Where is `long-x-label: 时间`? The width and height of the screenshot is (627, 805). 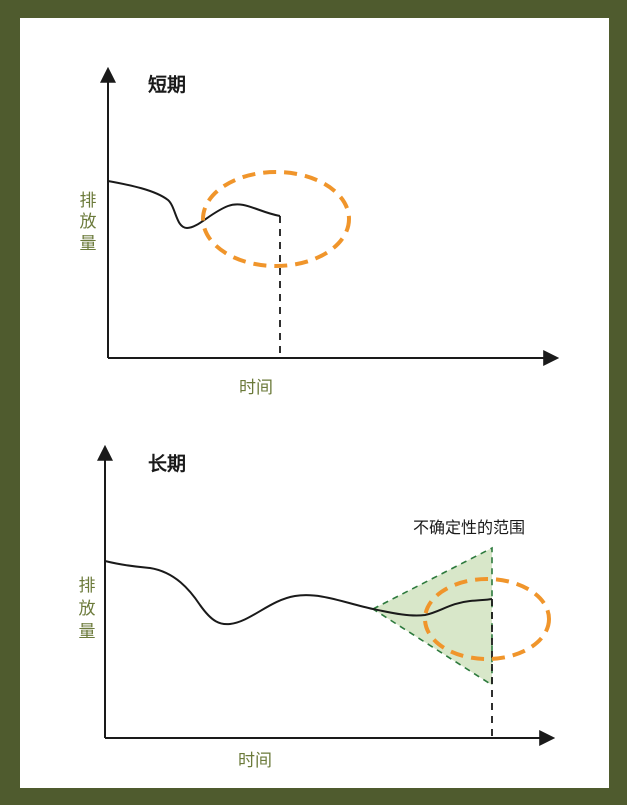
long-x-label: 时间 is located at coordinates (255, 761).